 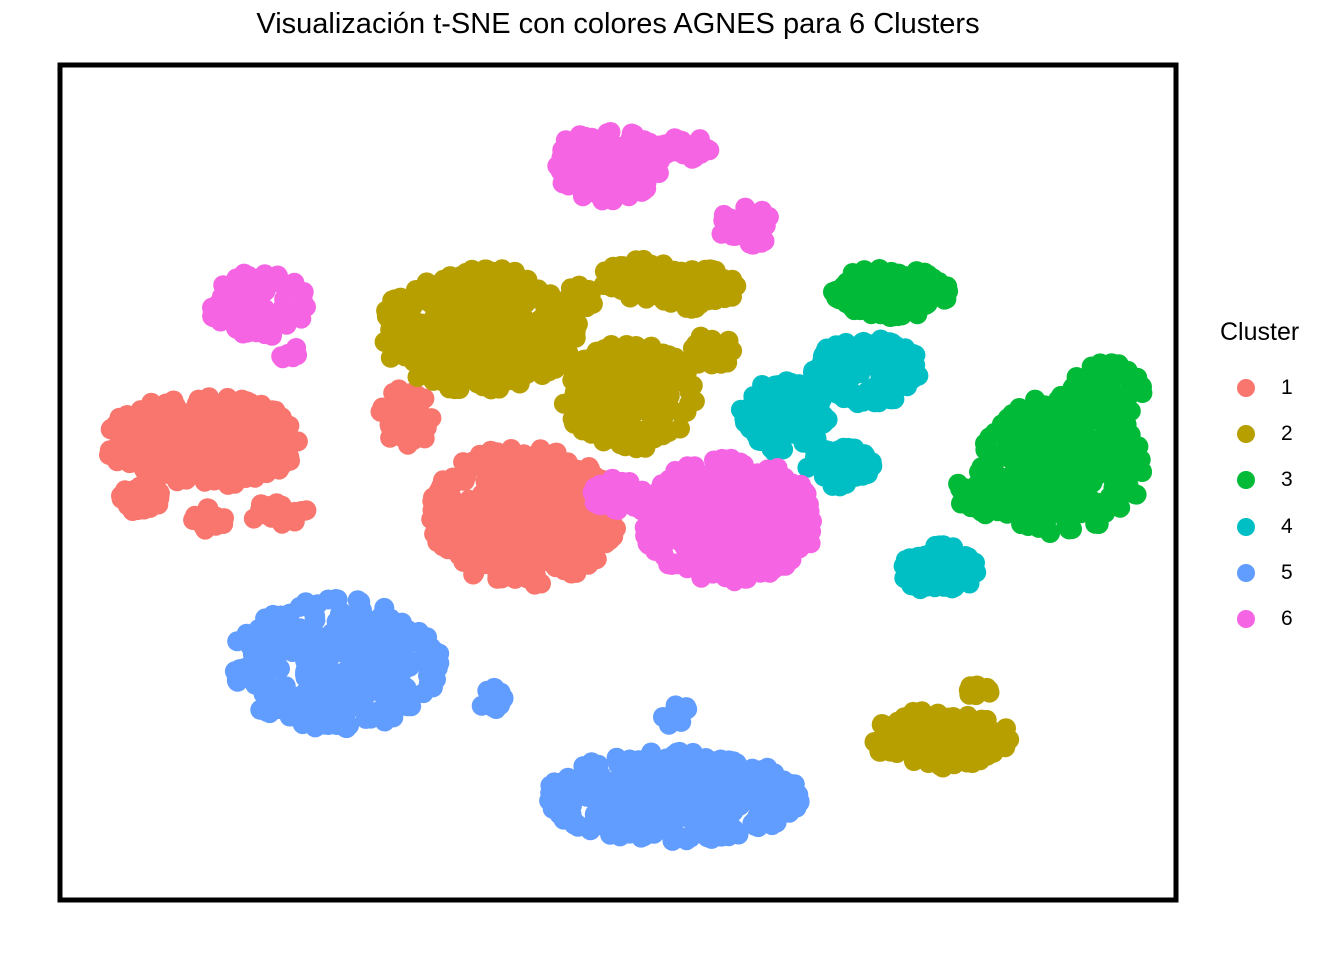 I want to click on legend-label-4: 4, so click(x=1287, y=526).